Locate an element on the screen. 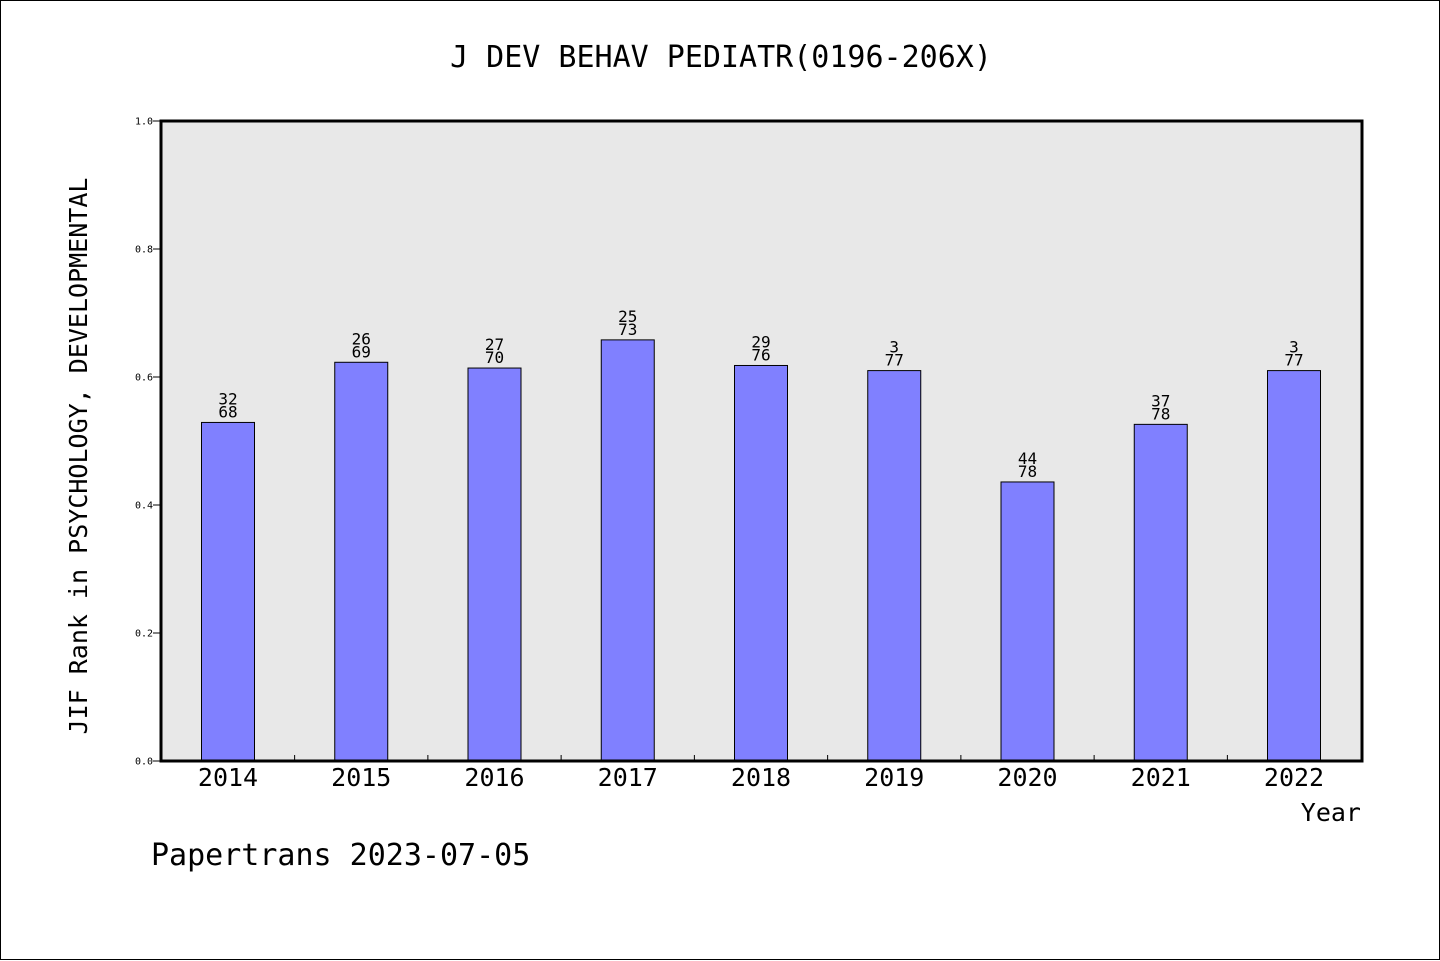 The height and width of the screenshot is (961, 1440). x-tick-label: 2016 is located at coordinates (494, 777).